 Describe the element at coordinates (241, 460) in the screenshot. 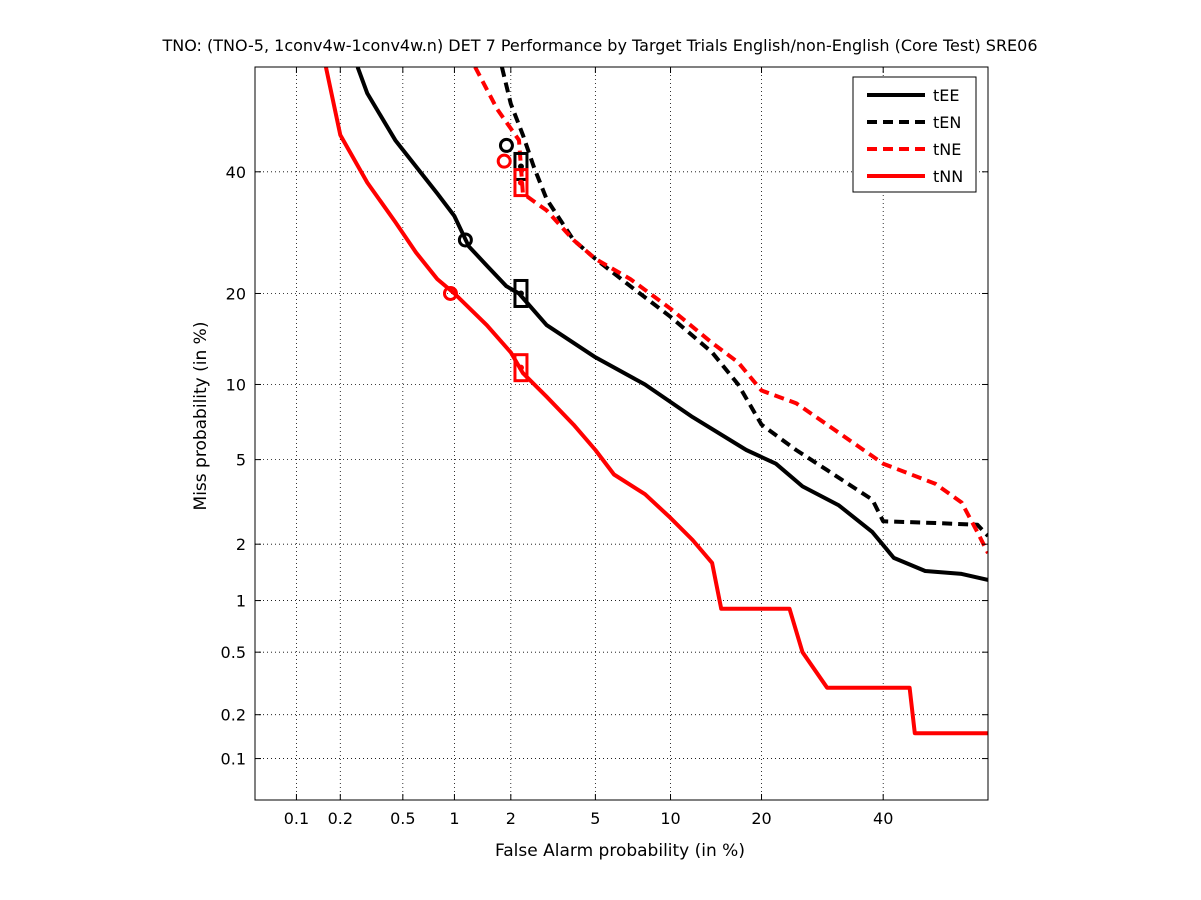

I see `y-tick-label: 5` at that location.